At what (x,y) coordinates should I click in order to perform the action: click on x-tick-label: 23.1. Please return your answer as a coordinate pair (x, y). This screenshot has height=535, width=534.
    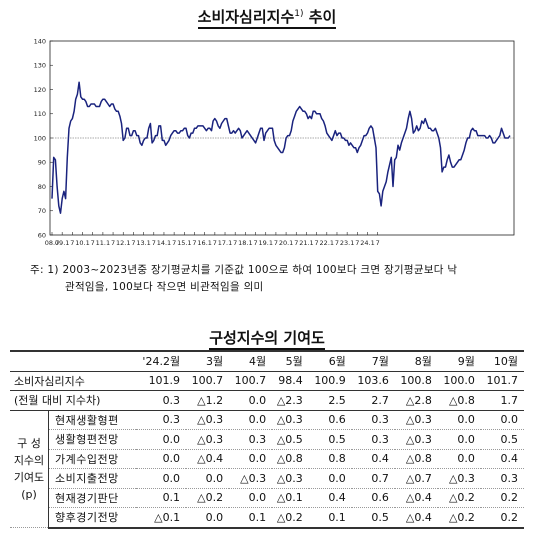
    Looking at the image, I should click on (347, 243).